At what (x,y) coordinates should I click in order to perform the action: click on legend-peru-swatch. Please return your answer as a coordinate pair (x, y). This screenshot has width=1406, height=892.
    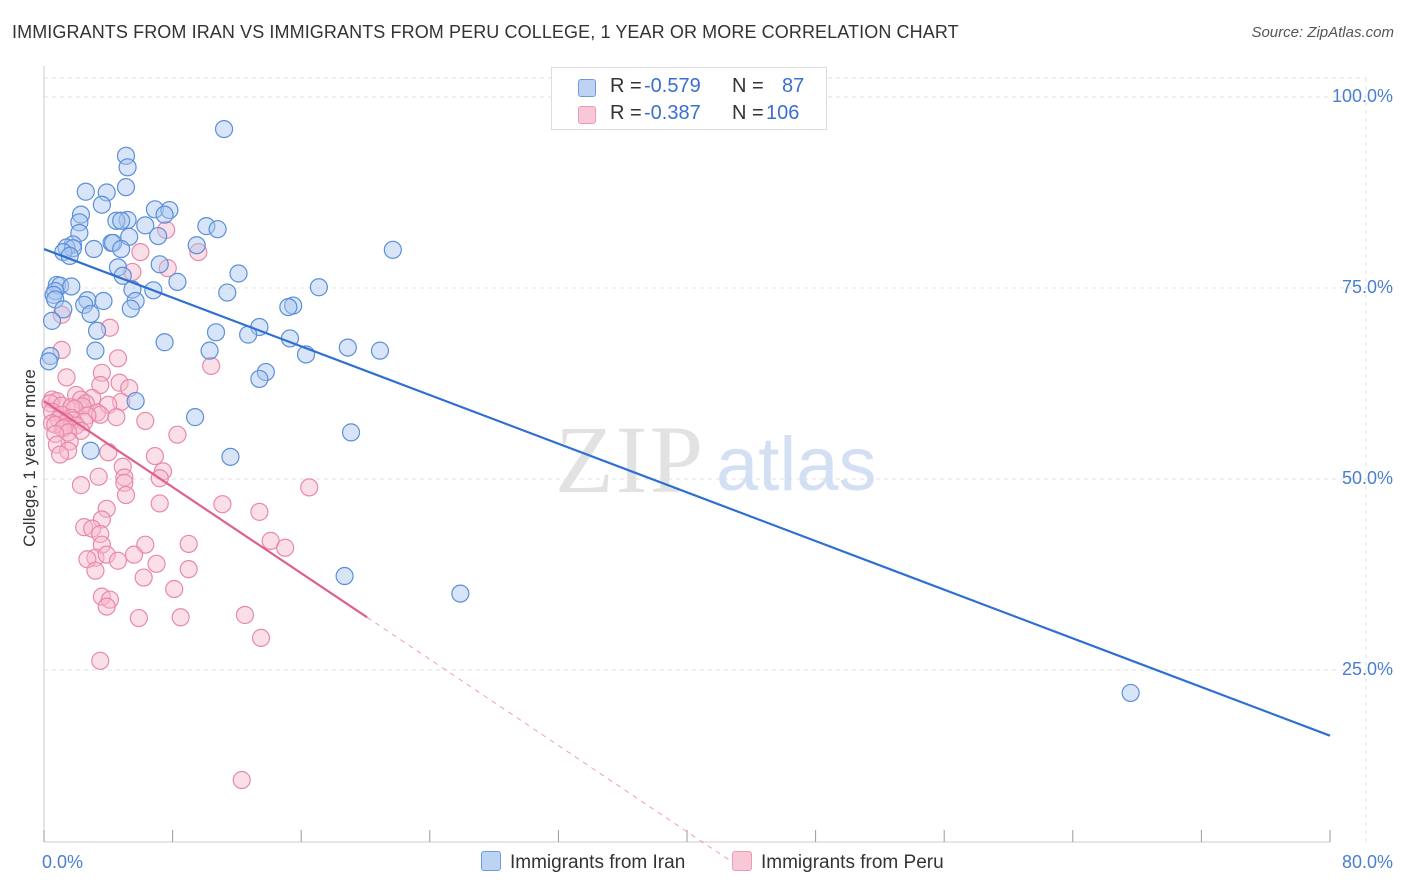
    Looking at the image, I should click on (742, 861).